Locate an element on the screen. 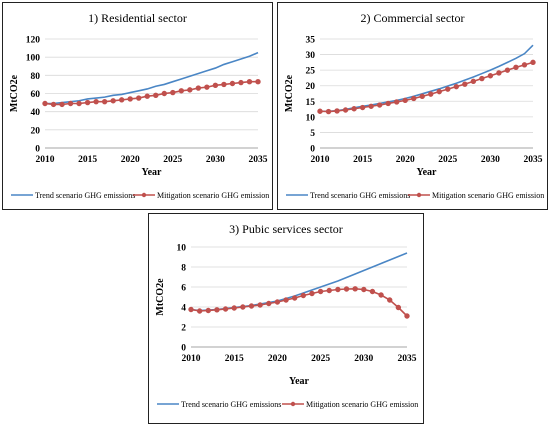  series-line-mitigation is located at coordinates (426, 87).